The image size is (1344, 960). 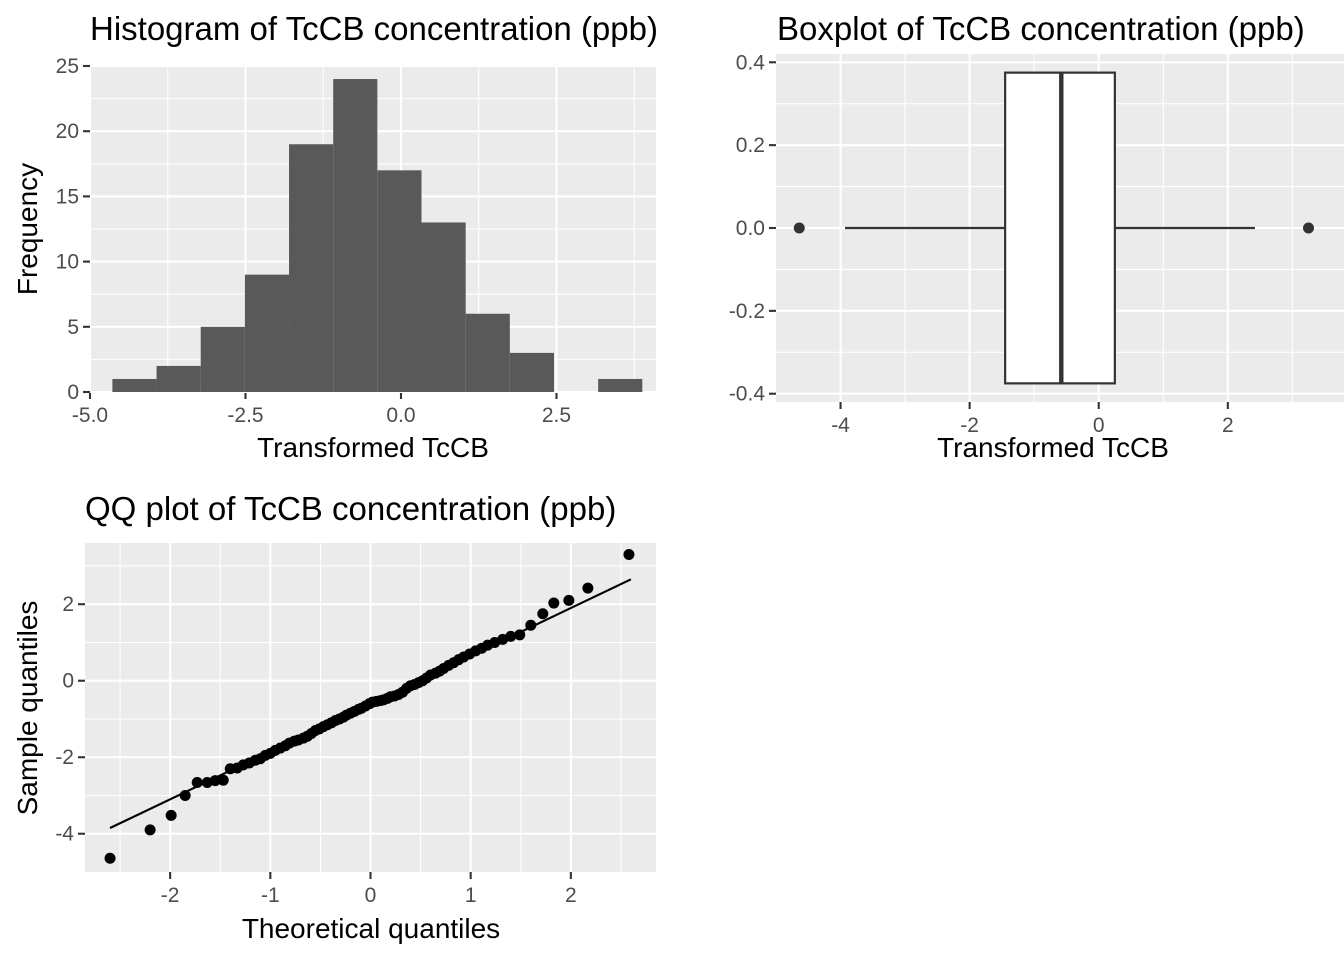 I want to click on boxplot-x-tick-label: -2, so click(x=969, y=425).